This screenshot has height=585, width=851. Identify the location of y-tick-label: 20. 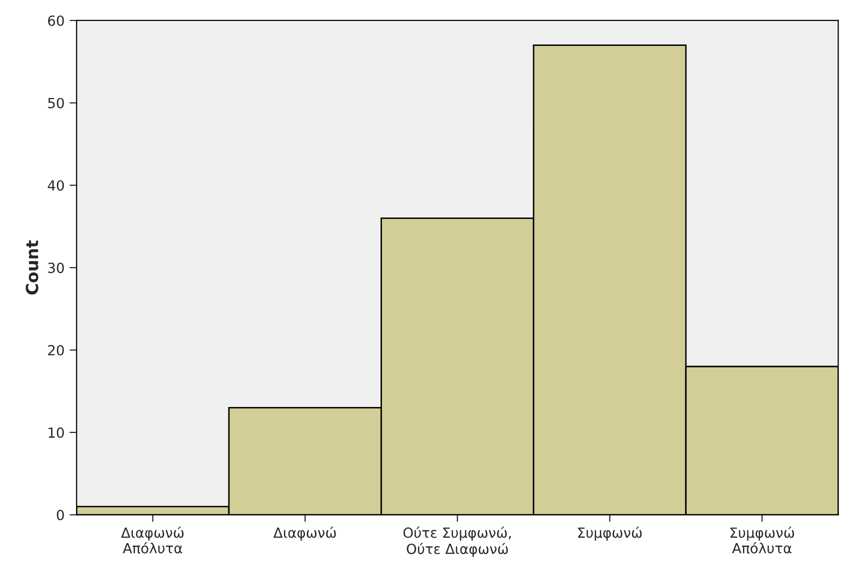
(56, 350).